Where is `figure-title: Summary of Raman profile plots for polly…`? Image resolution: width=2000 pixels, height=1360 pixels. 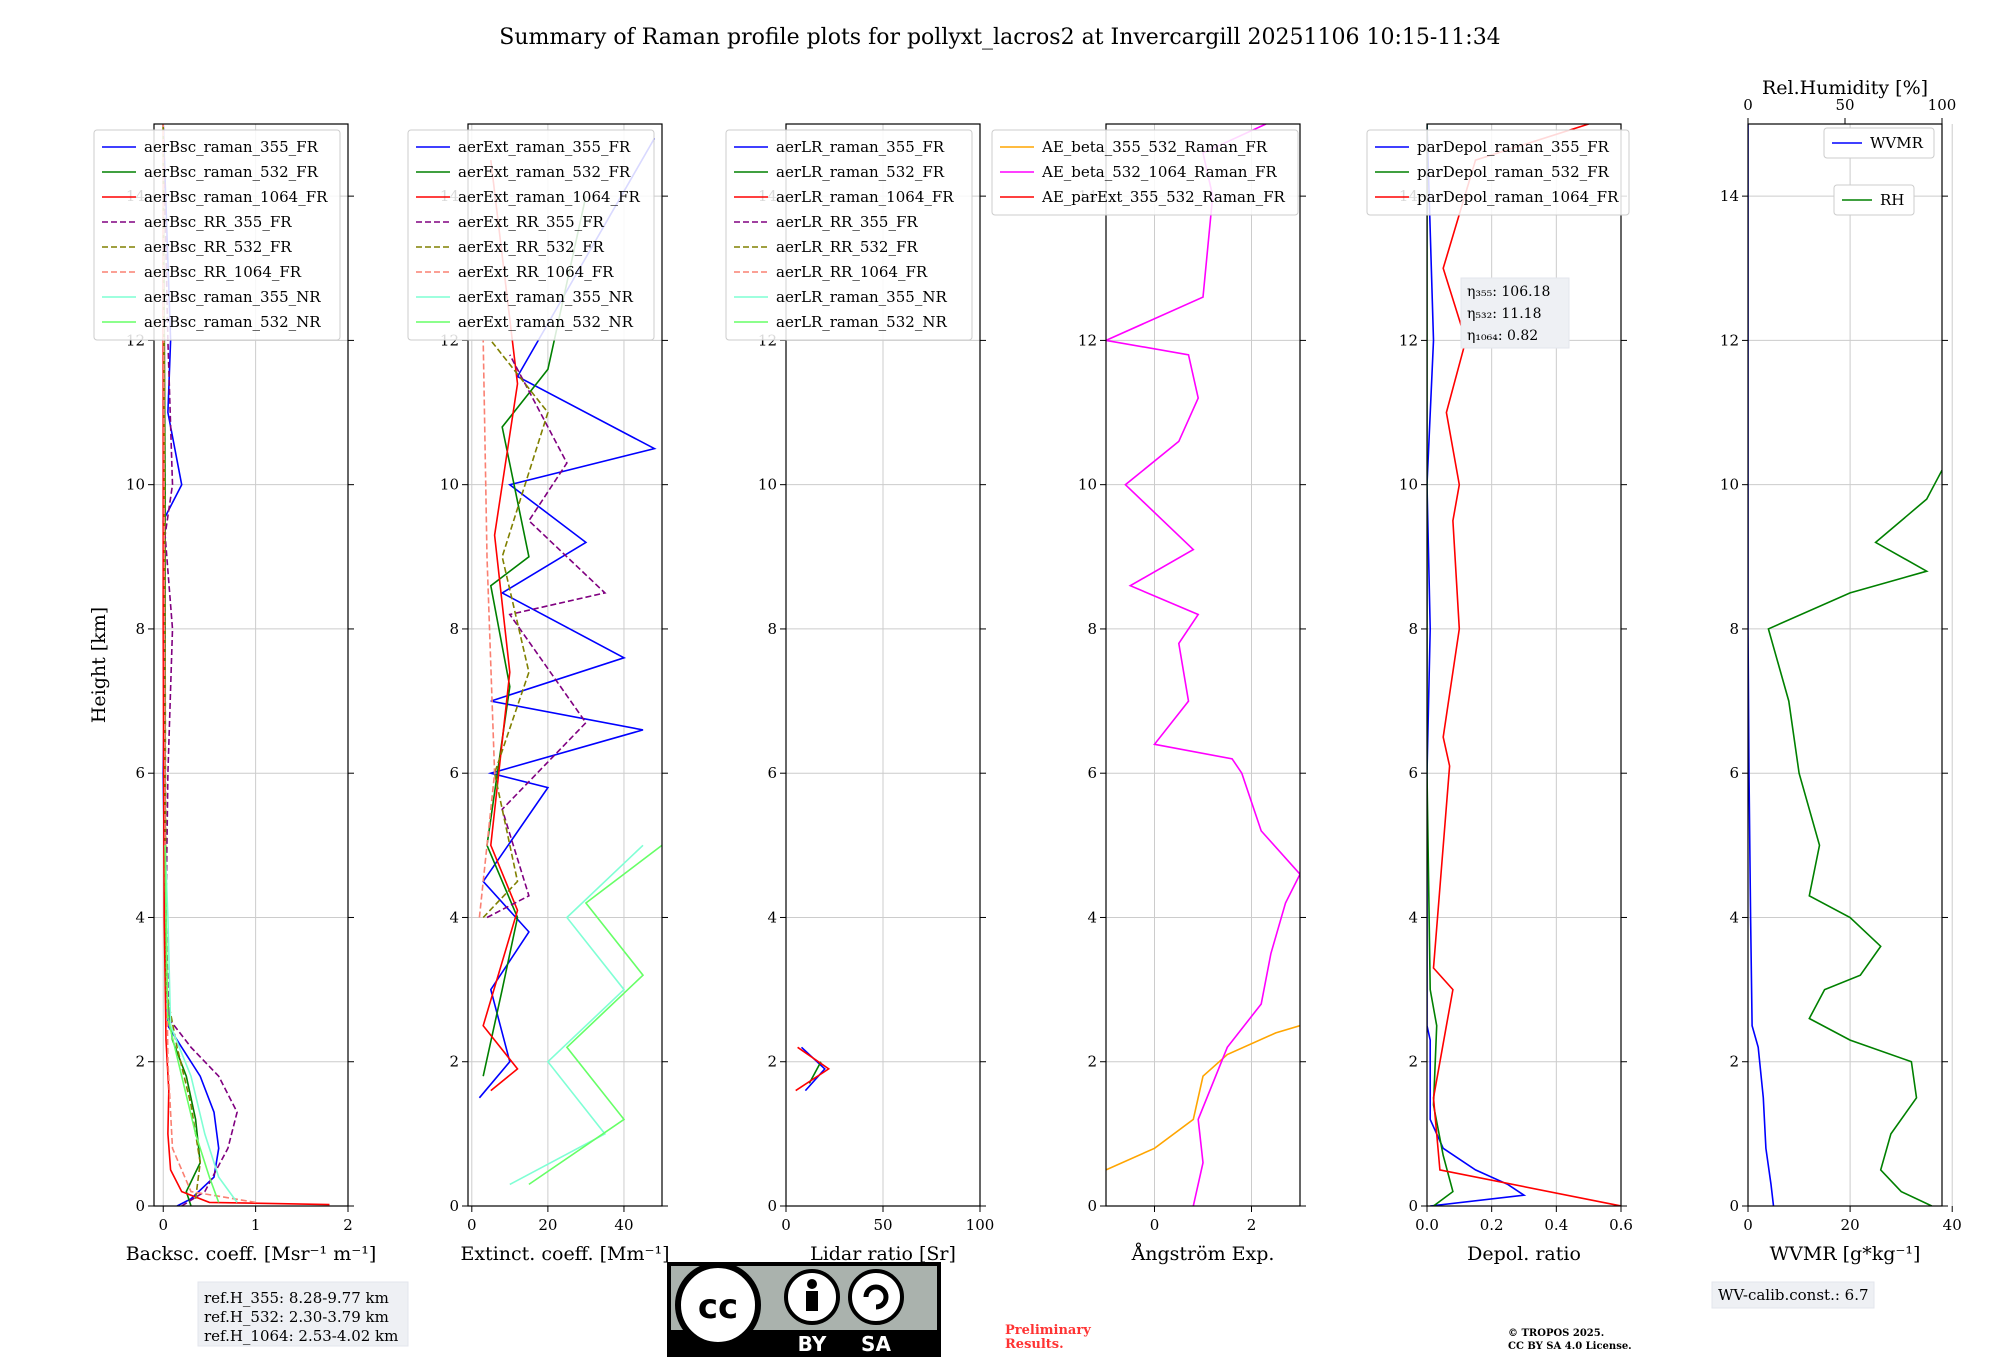 figure-title: Summary of Raman profile plots for polly… is located at coordinates (999, 37).